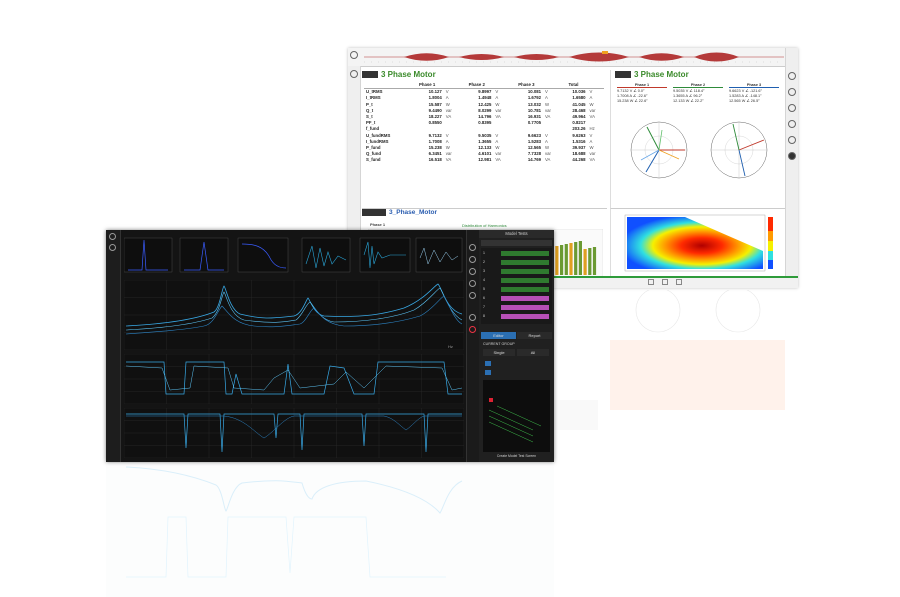 This screenshot has height=597, width=900. I want to click on cell-p1: 15.238, so click(435, 148).